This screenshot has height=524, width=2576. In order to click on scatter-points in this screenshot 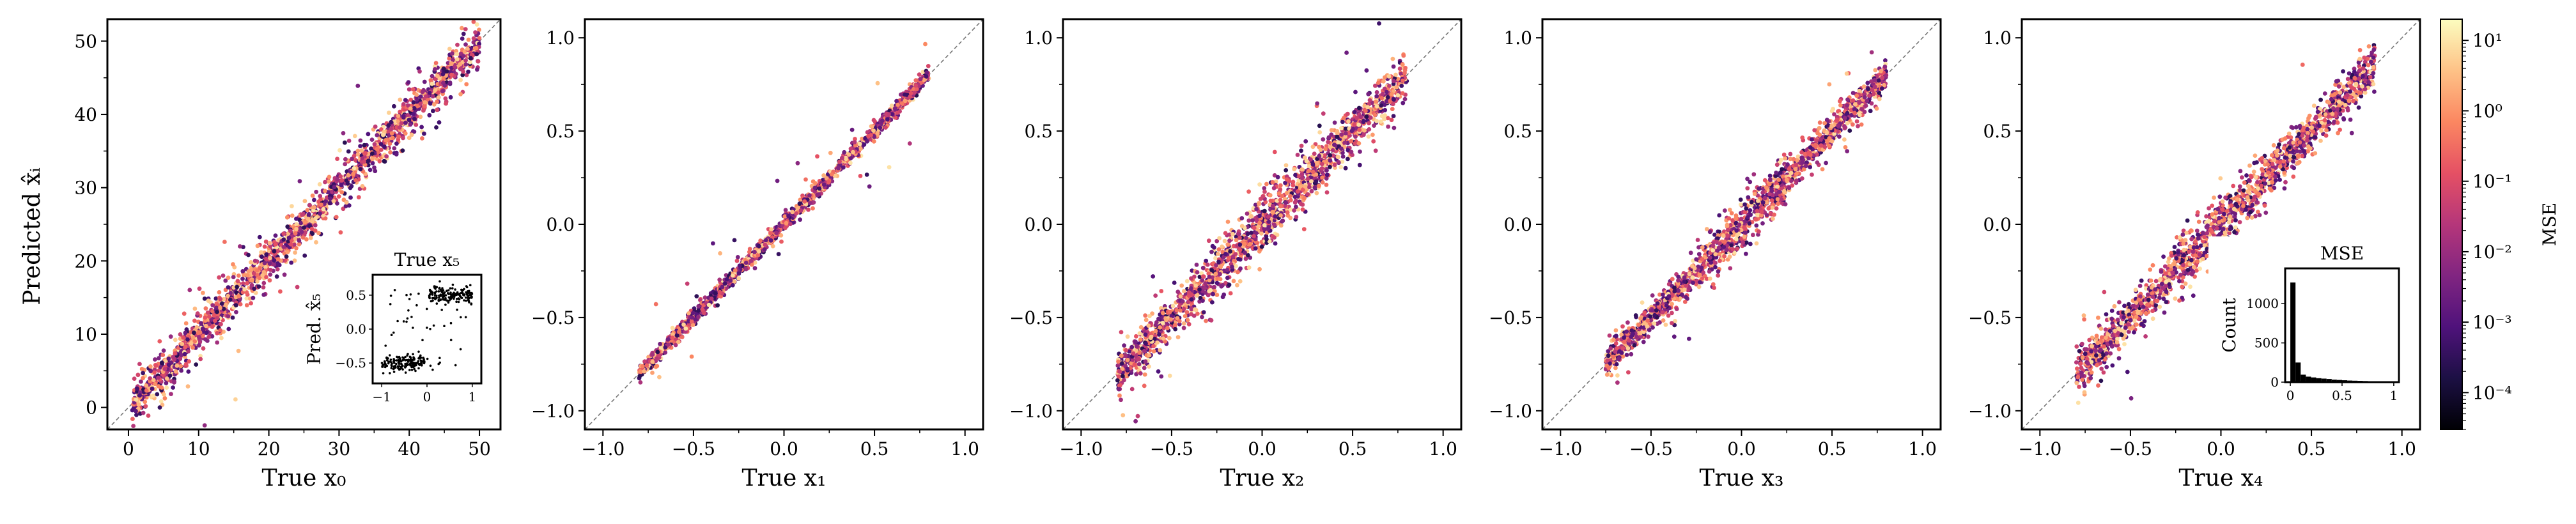, I will do `click(306, 224)`.